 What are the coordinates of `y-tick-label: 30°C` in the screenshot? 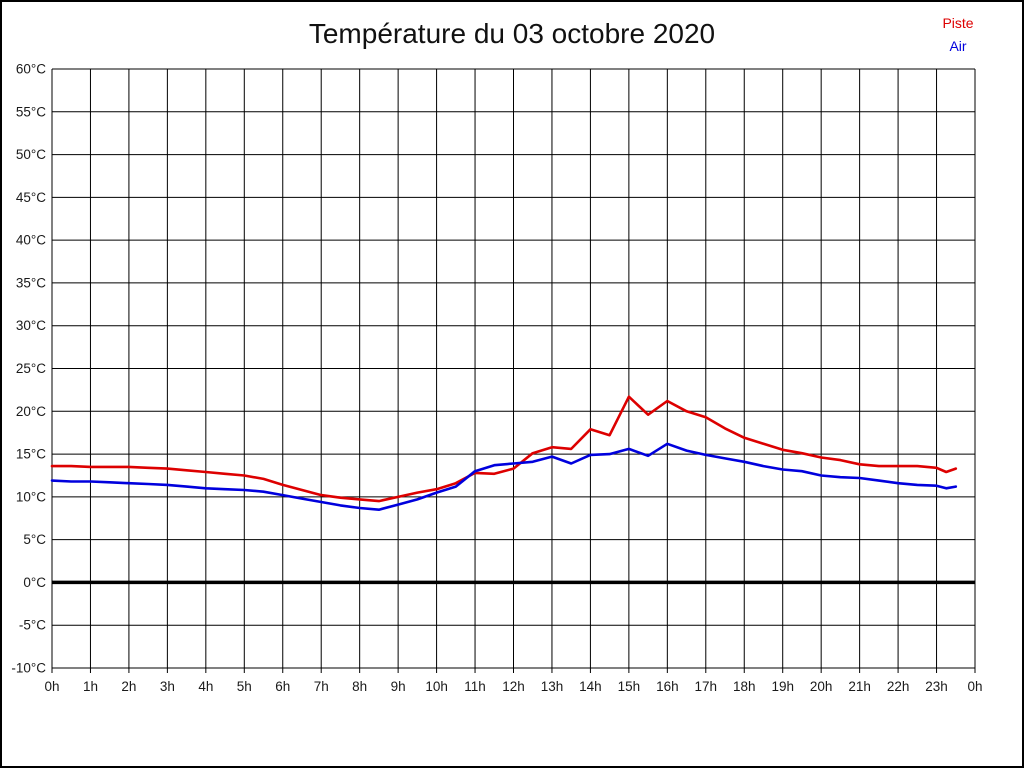 It's located at (31, 325).